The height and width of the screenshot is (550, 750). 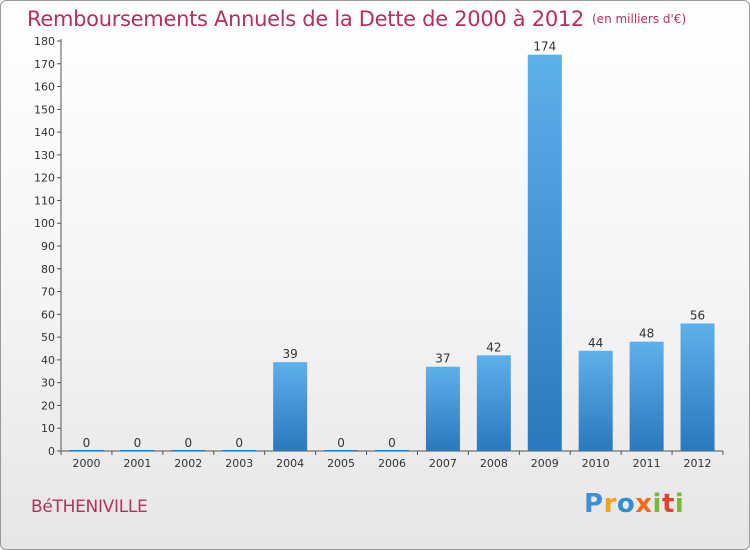 I want to click on x-tick-label: 2011, so click(x=647, y=463).